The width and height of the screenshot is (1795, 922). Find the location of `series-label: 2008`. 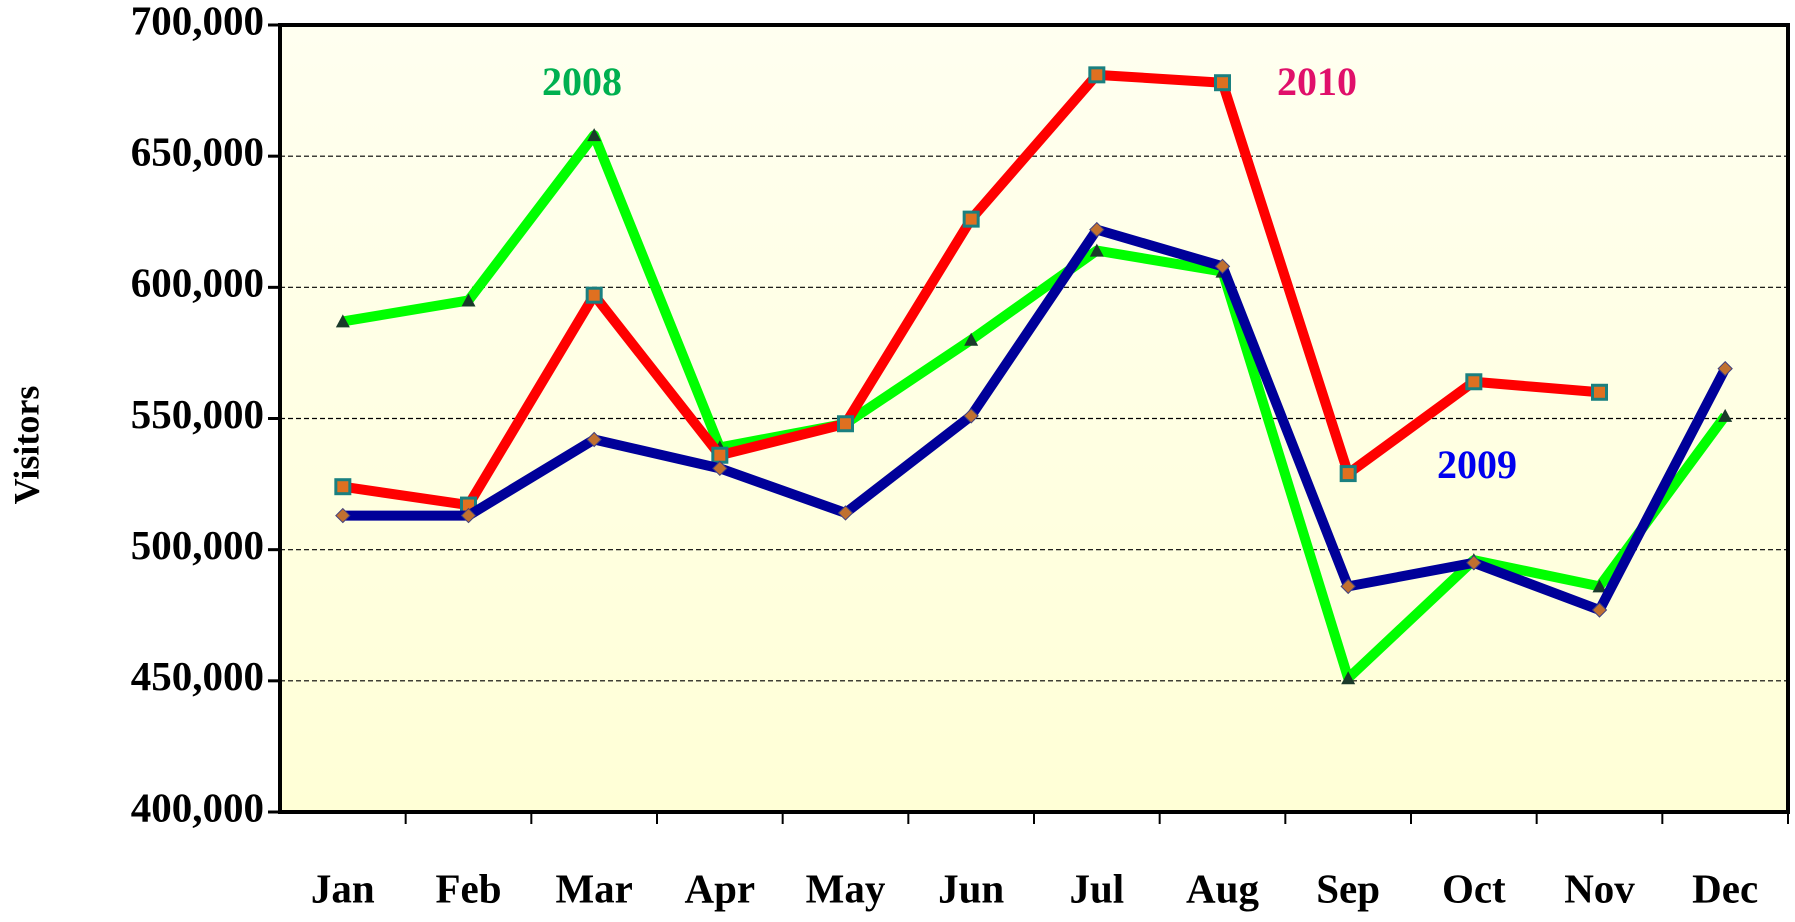

series-label: 2008 is located at coordinates (582, 81).